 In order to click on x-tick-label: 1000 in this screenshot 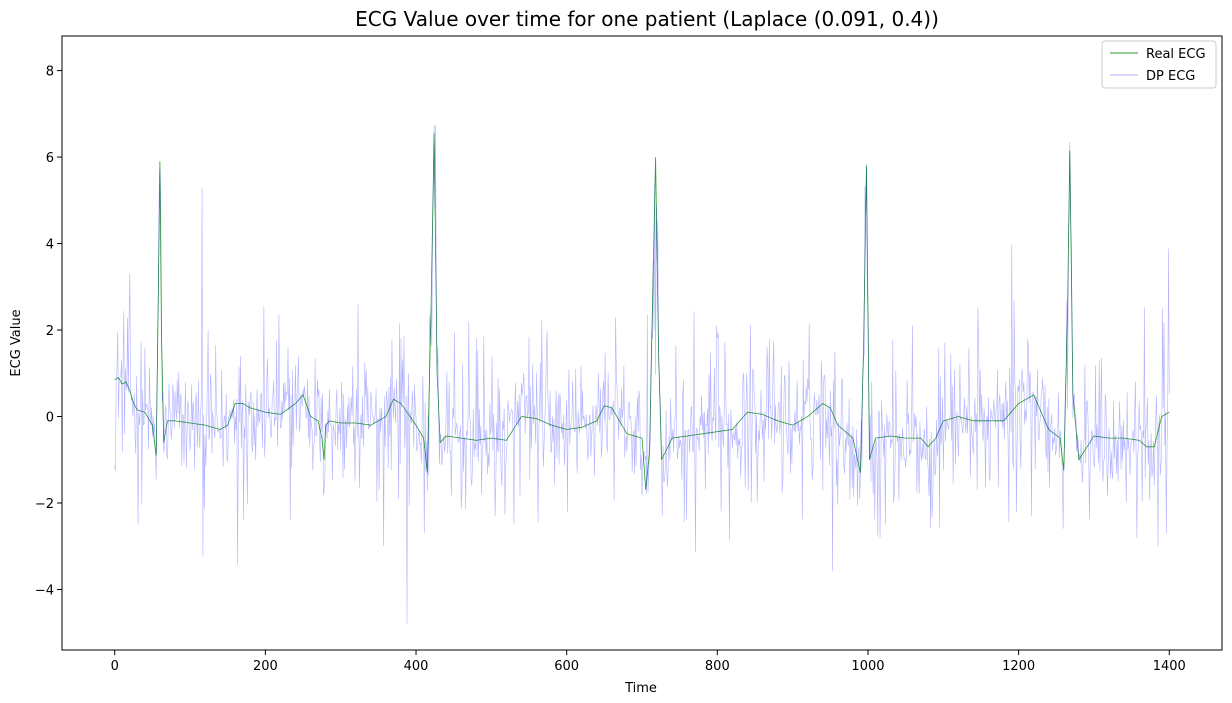, I will do `click(867, 666)`.